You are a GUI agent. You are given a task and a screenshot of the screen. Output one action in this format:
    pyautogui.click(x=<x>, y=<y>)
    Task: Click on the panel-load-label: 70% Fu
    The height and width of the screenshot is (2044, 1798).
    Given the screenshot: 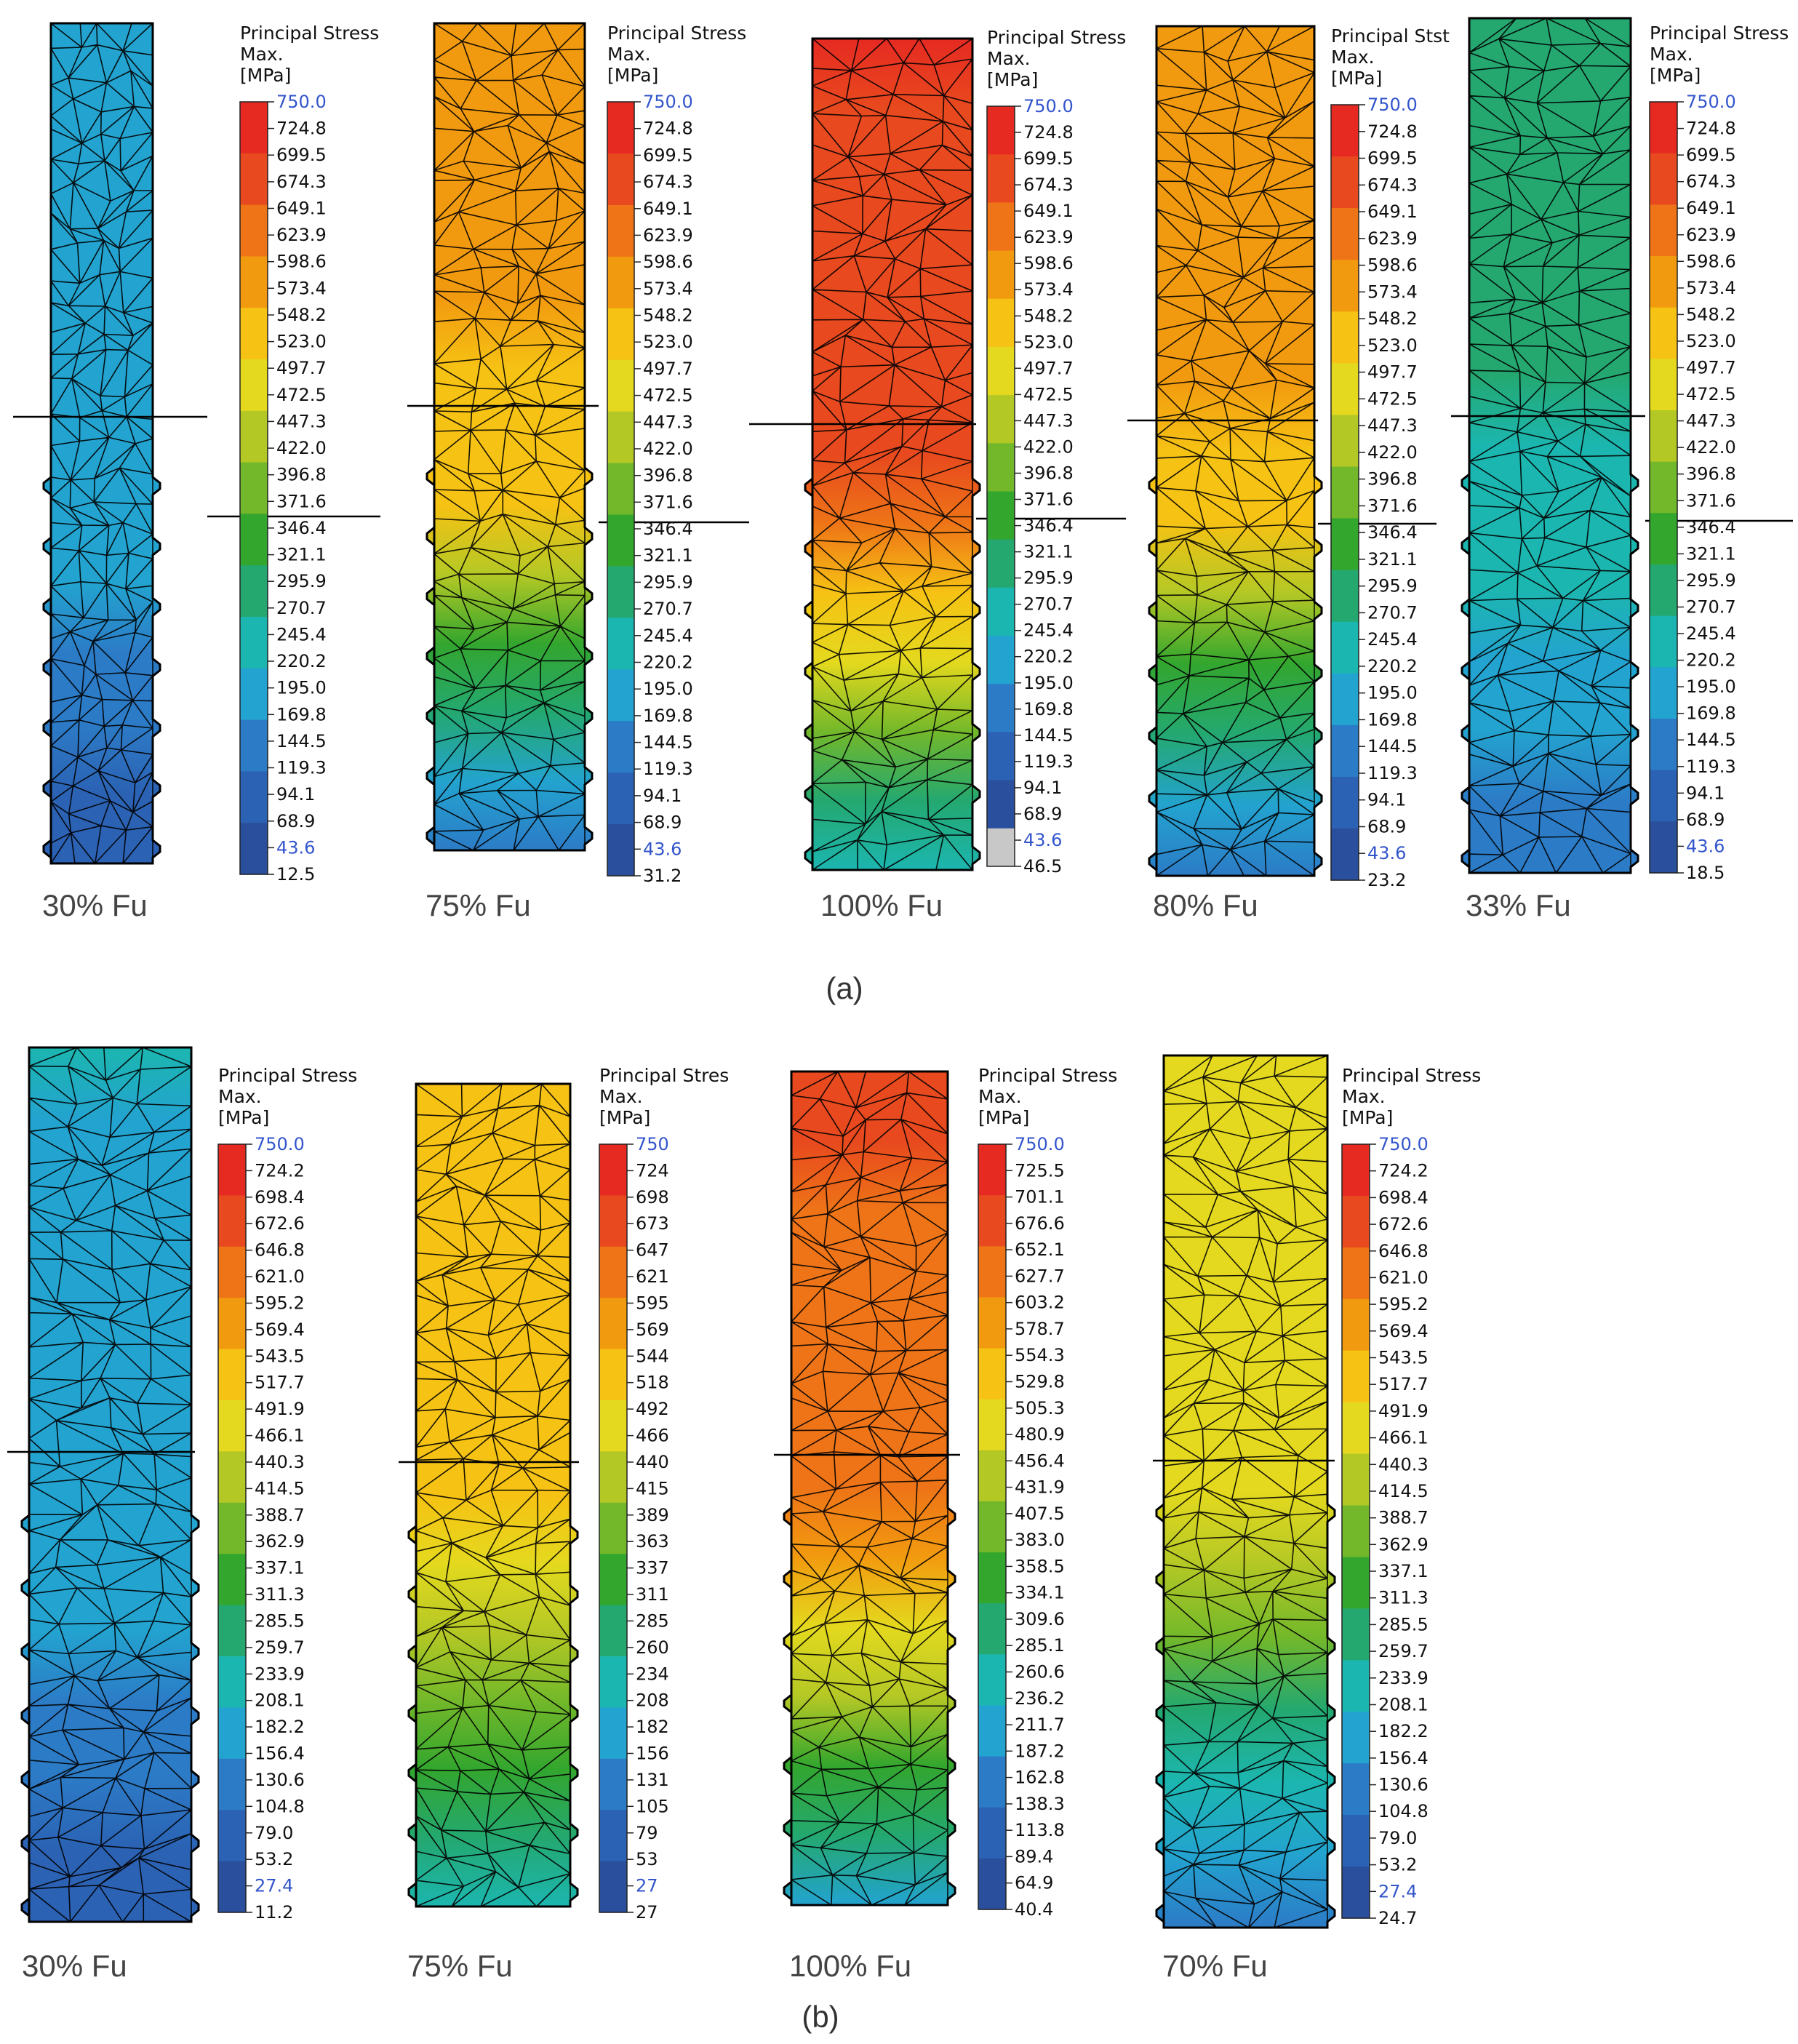 What is the action you would take?
    pyautogui.click(x=1215, y=1966)
    